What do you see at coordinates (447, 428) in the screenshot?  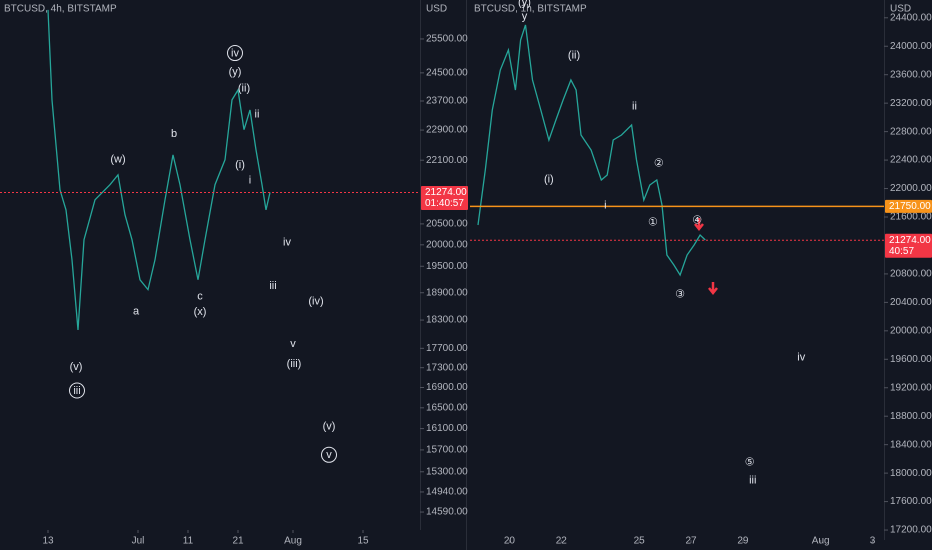 I see `y-tick-label: 16100.00` at bounding box center [447, 428].